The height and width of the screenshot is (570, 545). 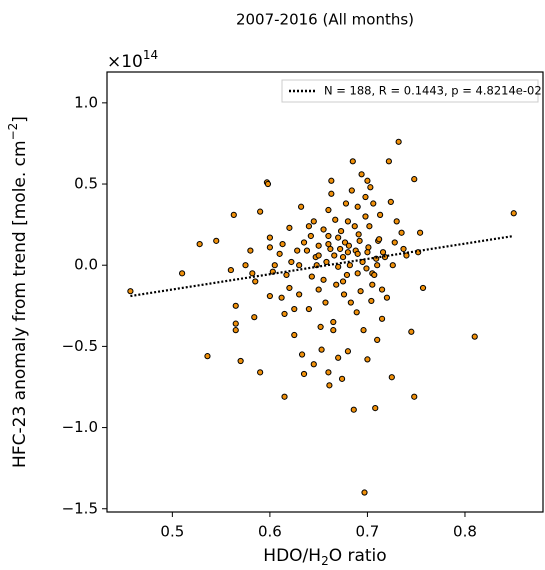 I want to click on x-label-sub: 2, so click(x=325, y=561).